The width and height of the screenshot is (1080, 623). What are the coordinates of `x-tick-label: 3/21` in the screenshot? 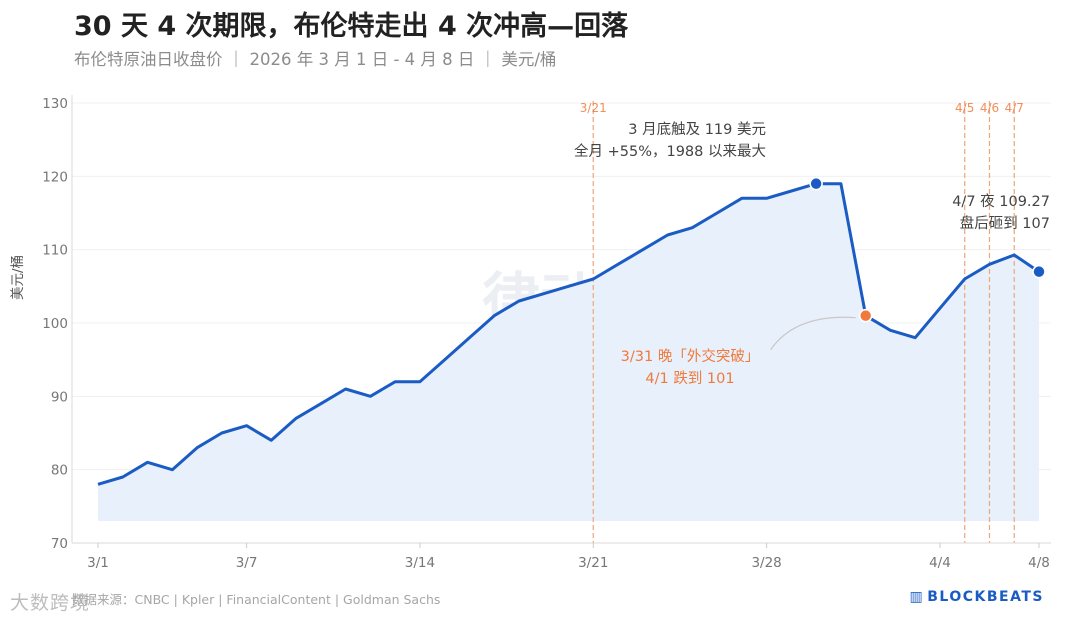 It's located at (593, 563).